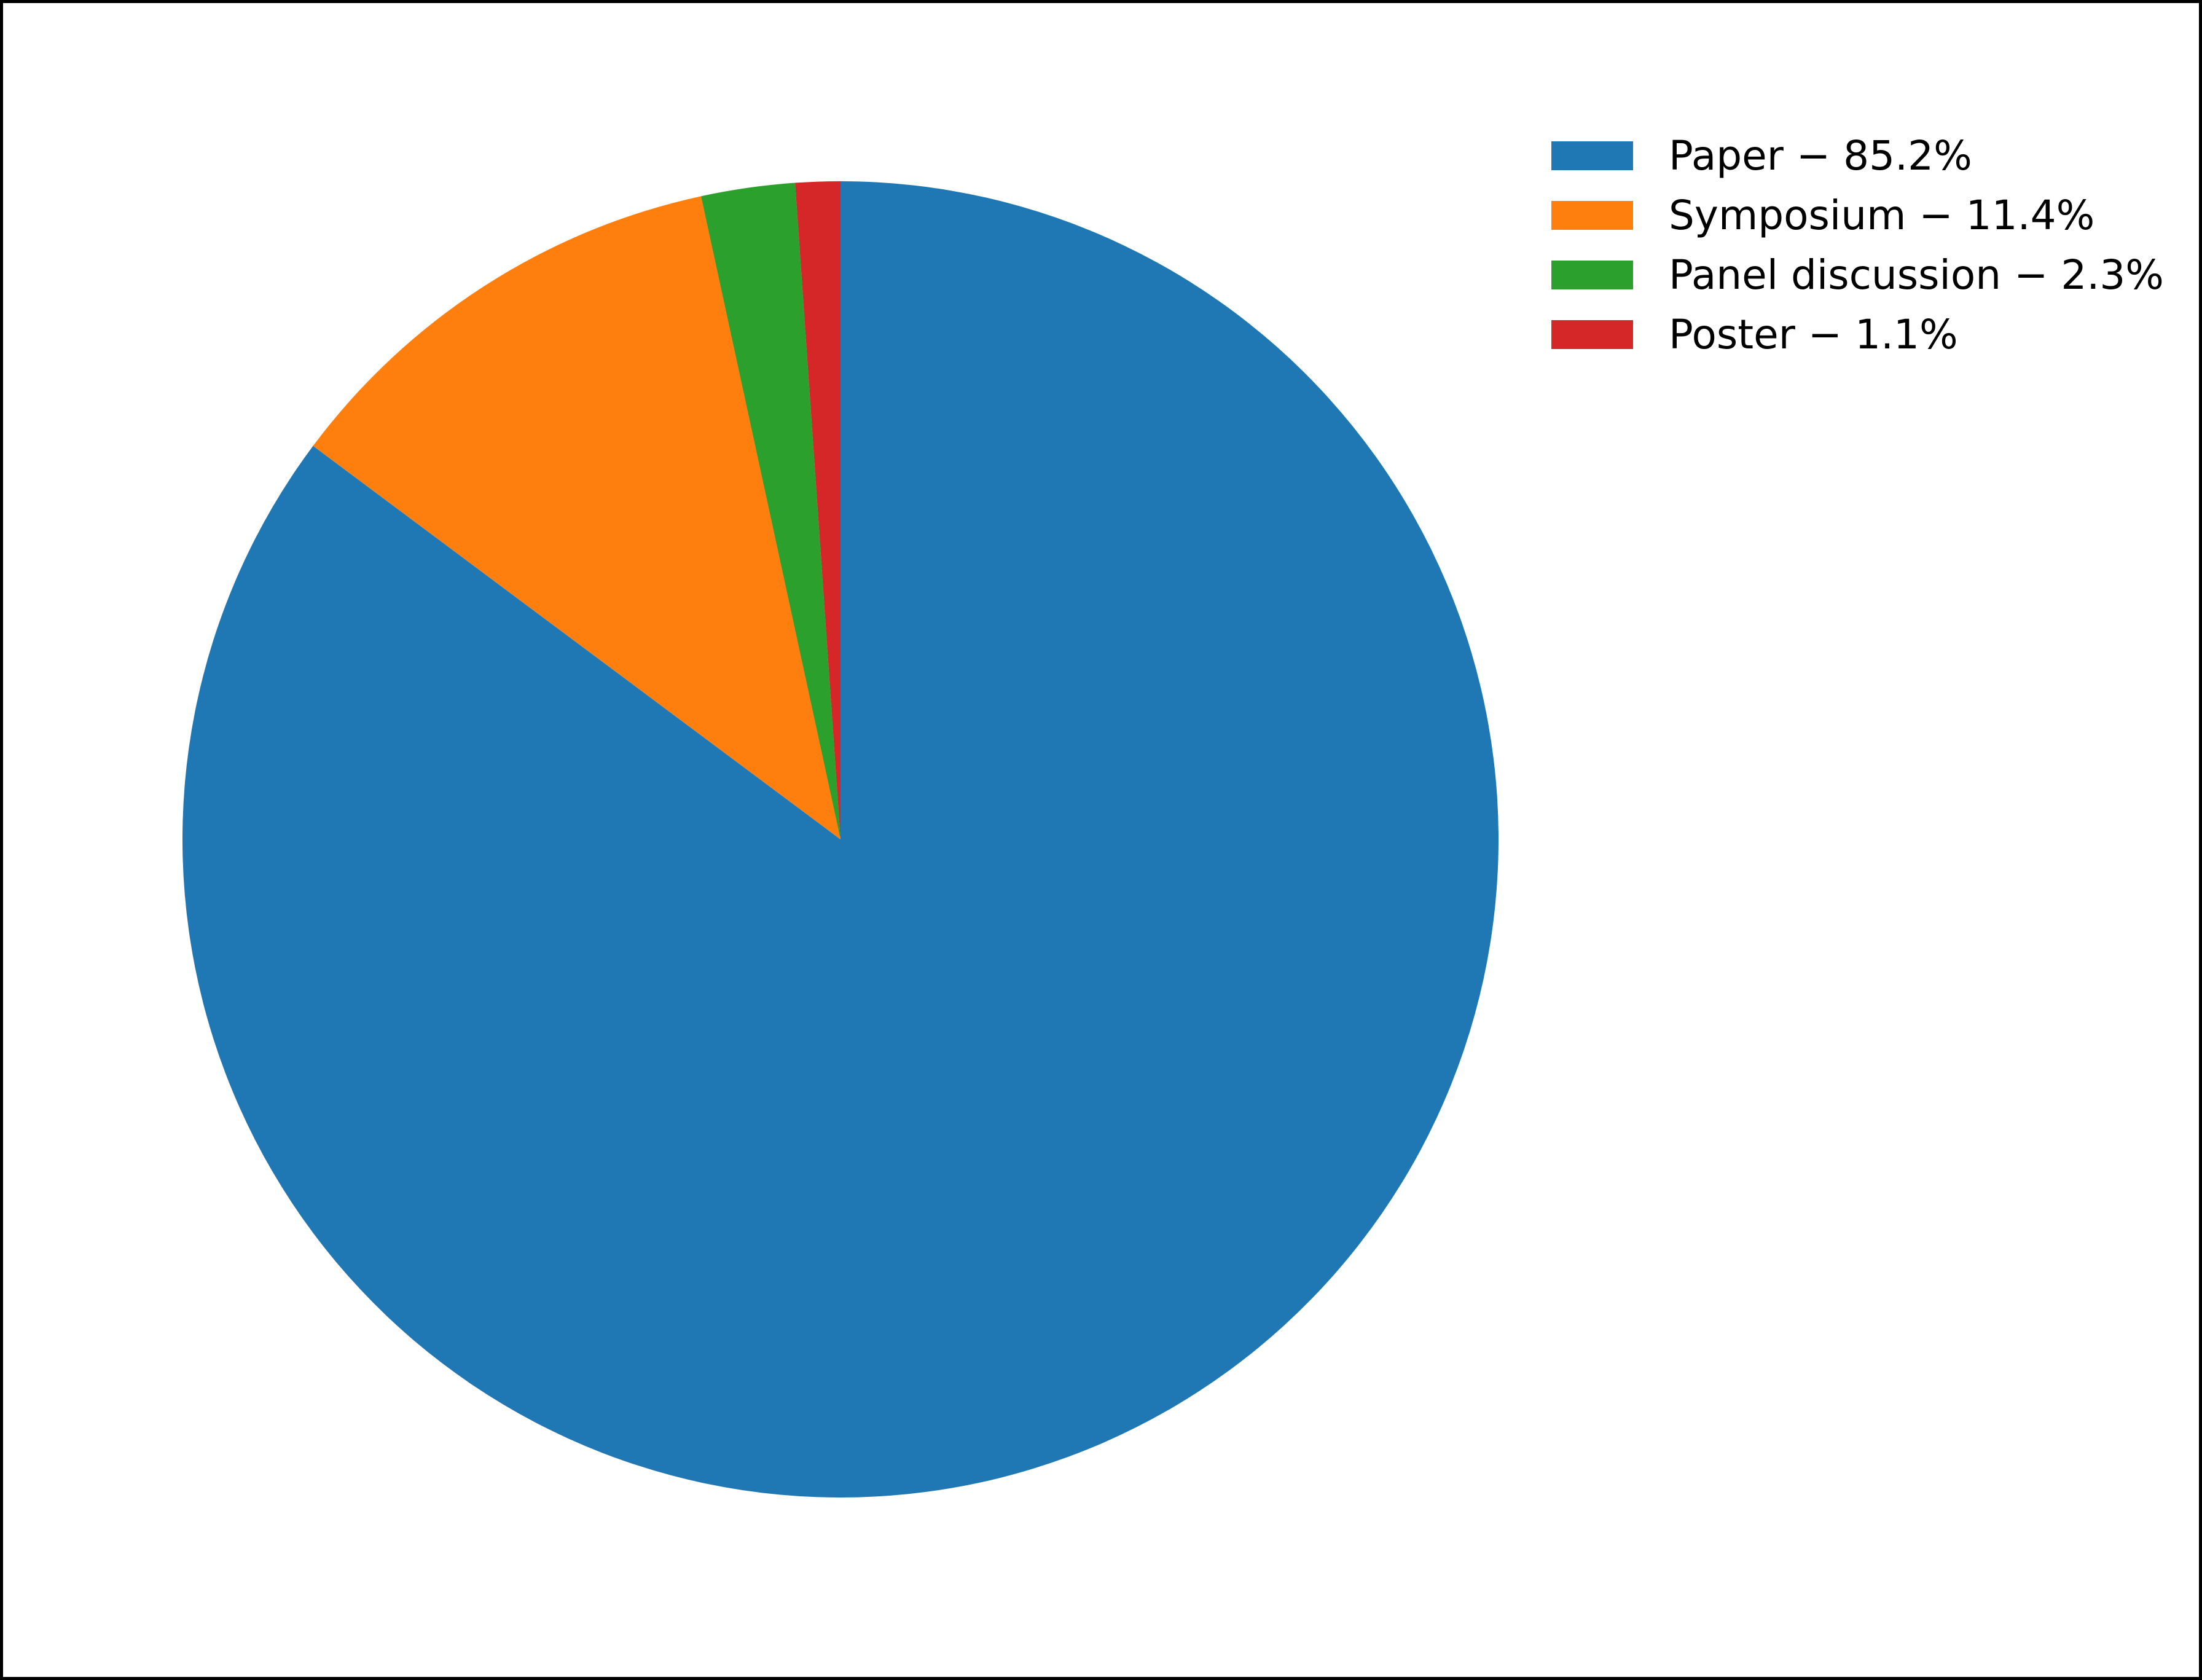  I want to click on legend-label: Paper − 85.2%, so click(1820, 155).